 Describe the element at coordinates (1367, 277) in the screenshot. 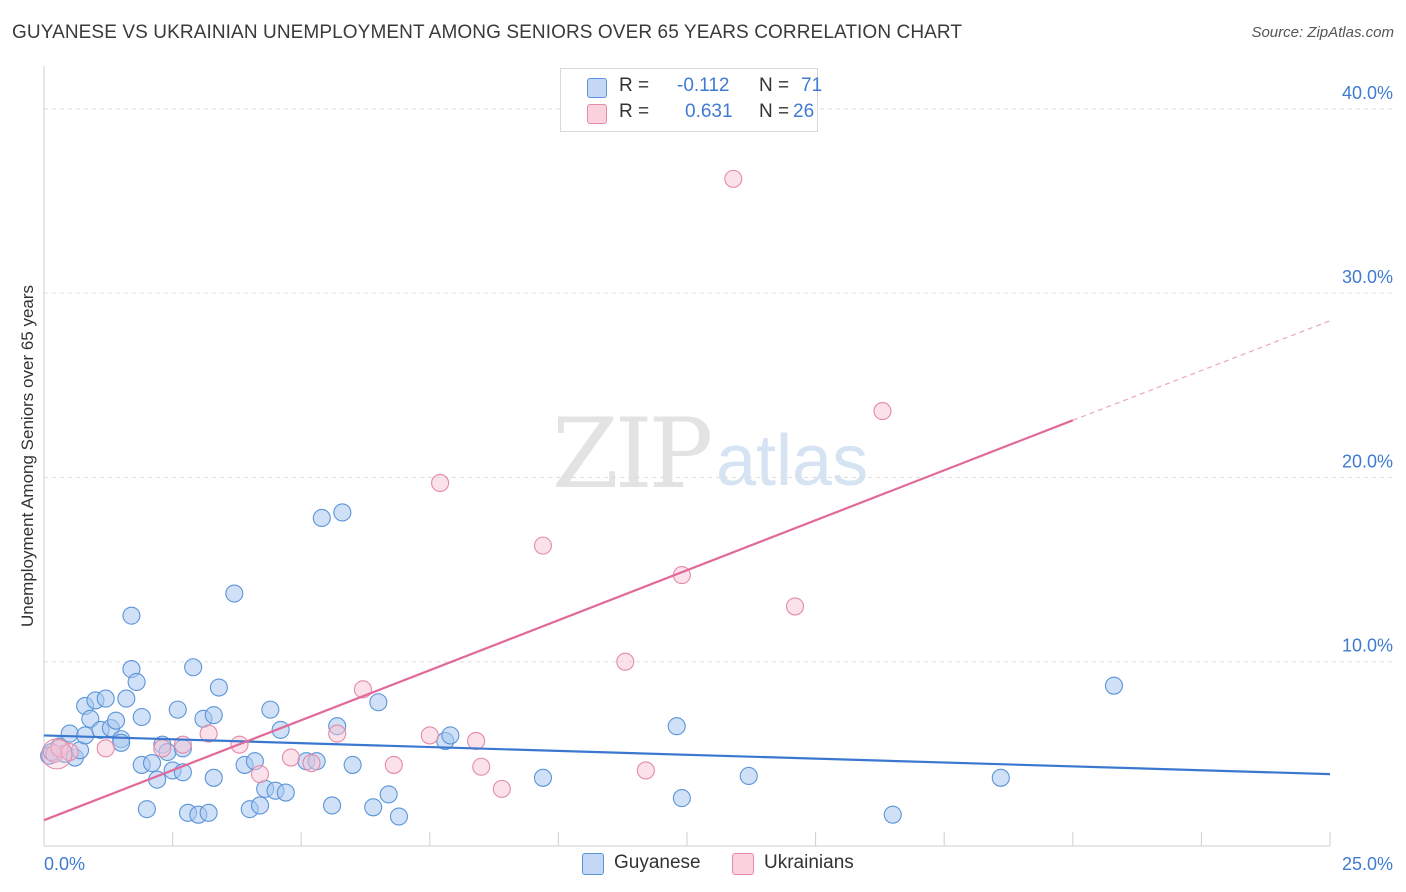

I see `y-tick-label: 30.0%` at that location.